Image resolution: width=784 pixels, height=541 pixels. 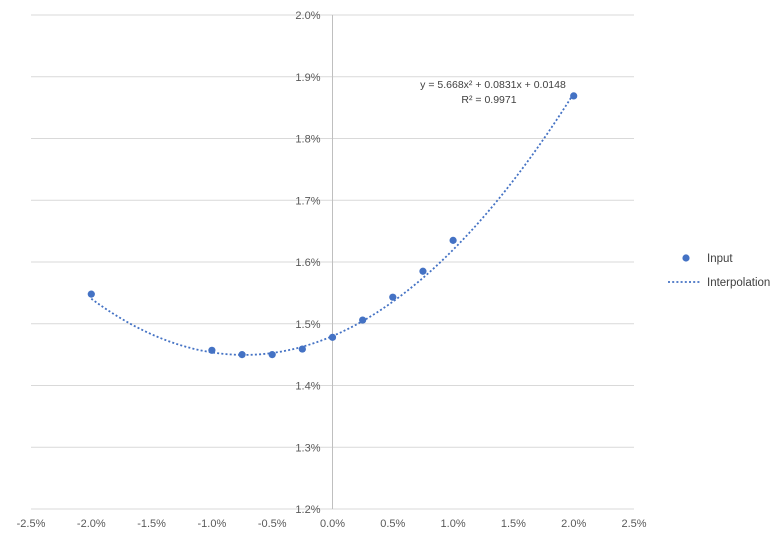 I want to click on x-tick-label: 1.0%, so click(x=453, y=524).